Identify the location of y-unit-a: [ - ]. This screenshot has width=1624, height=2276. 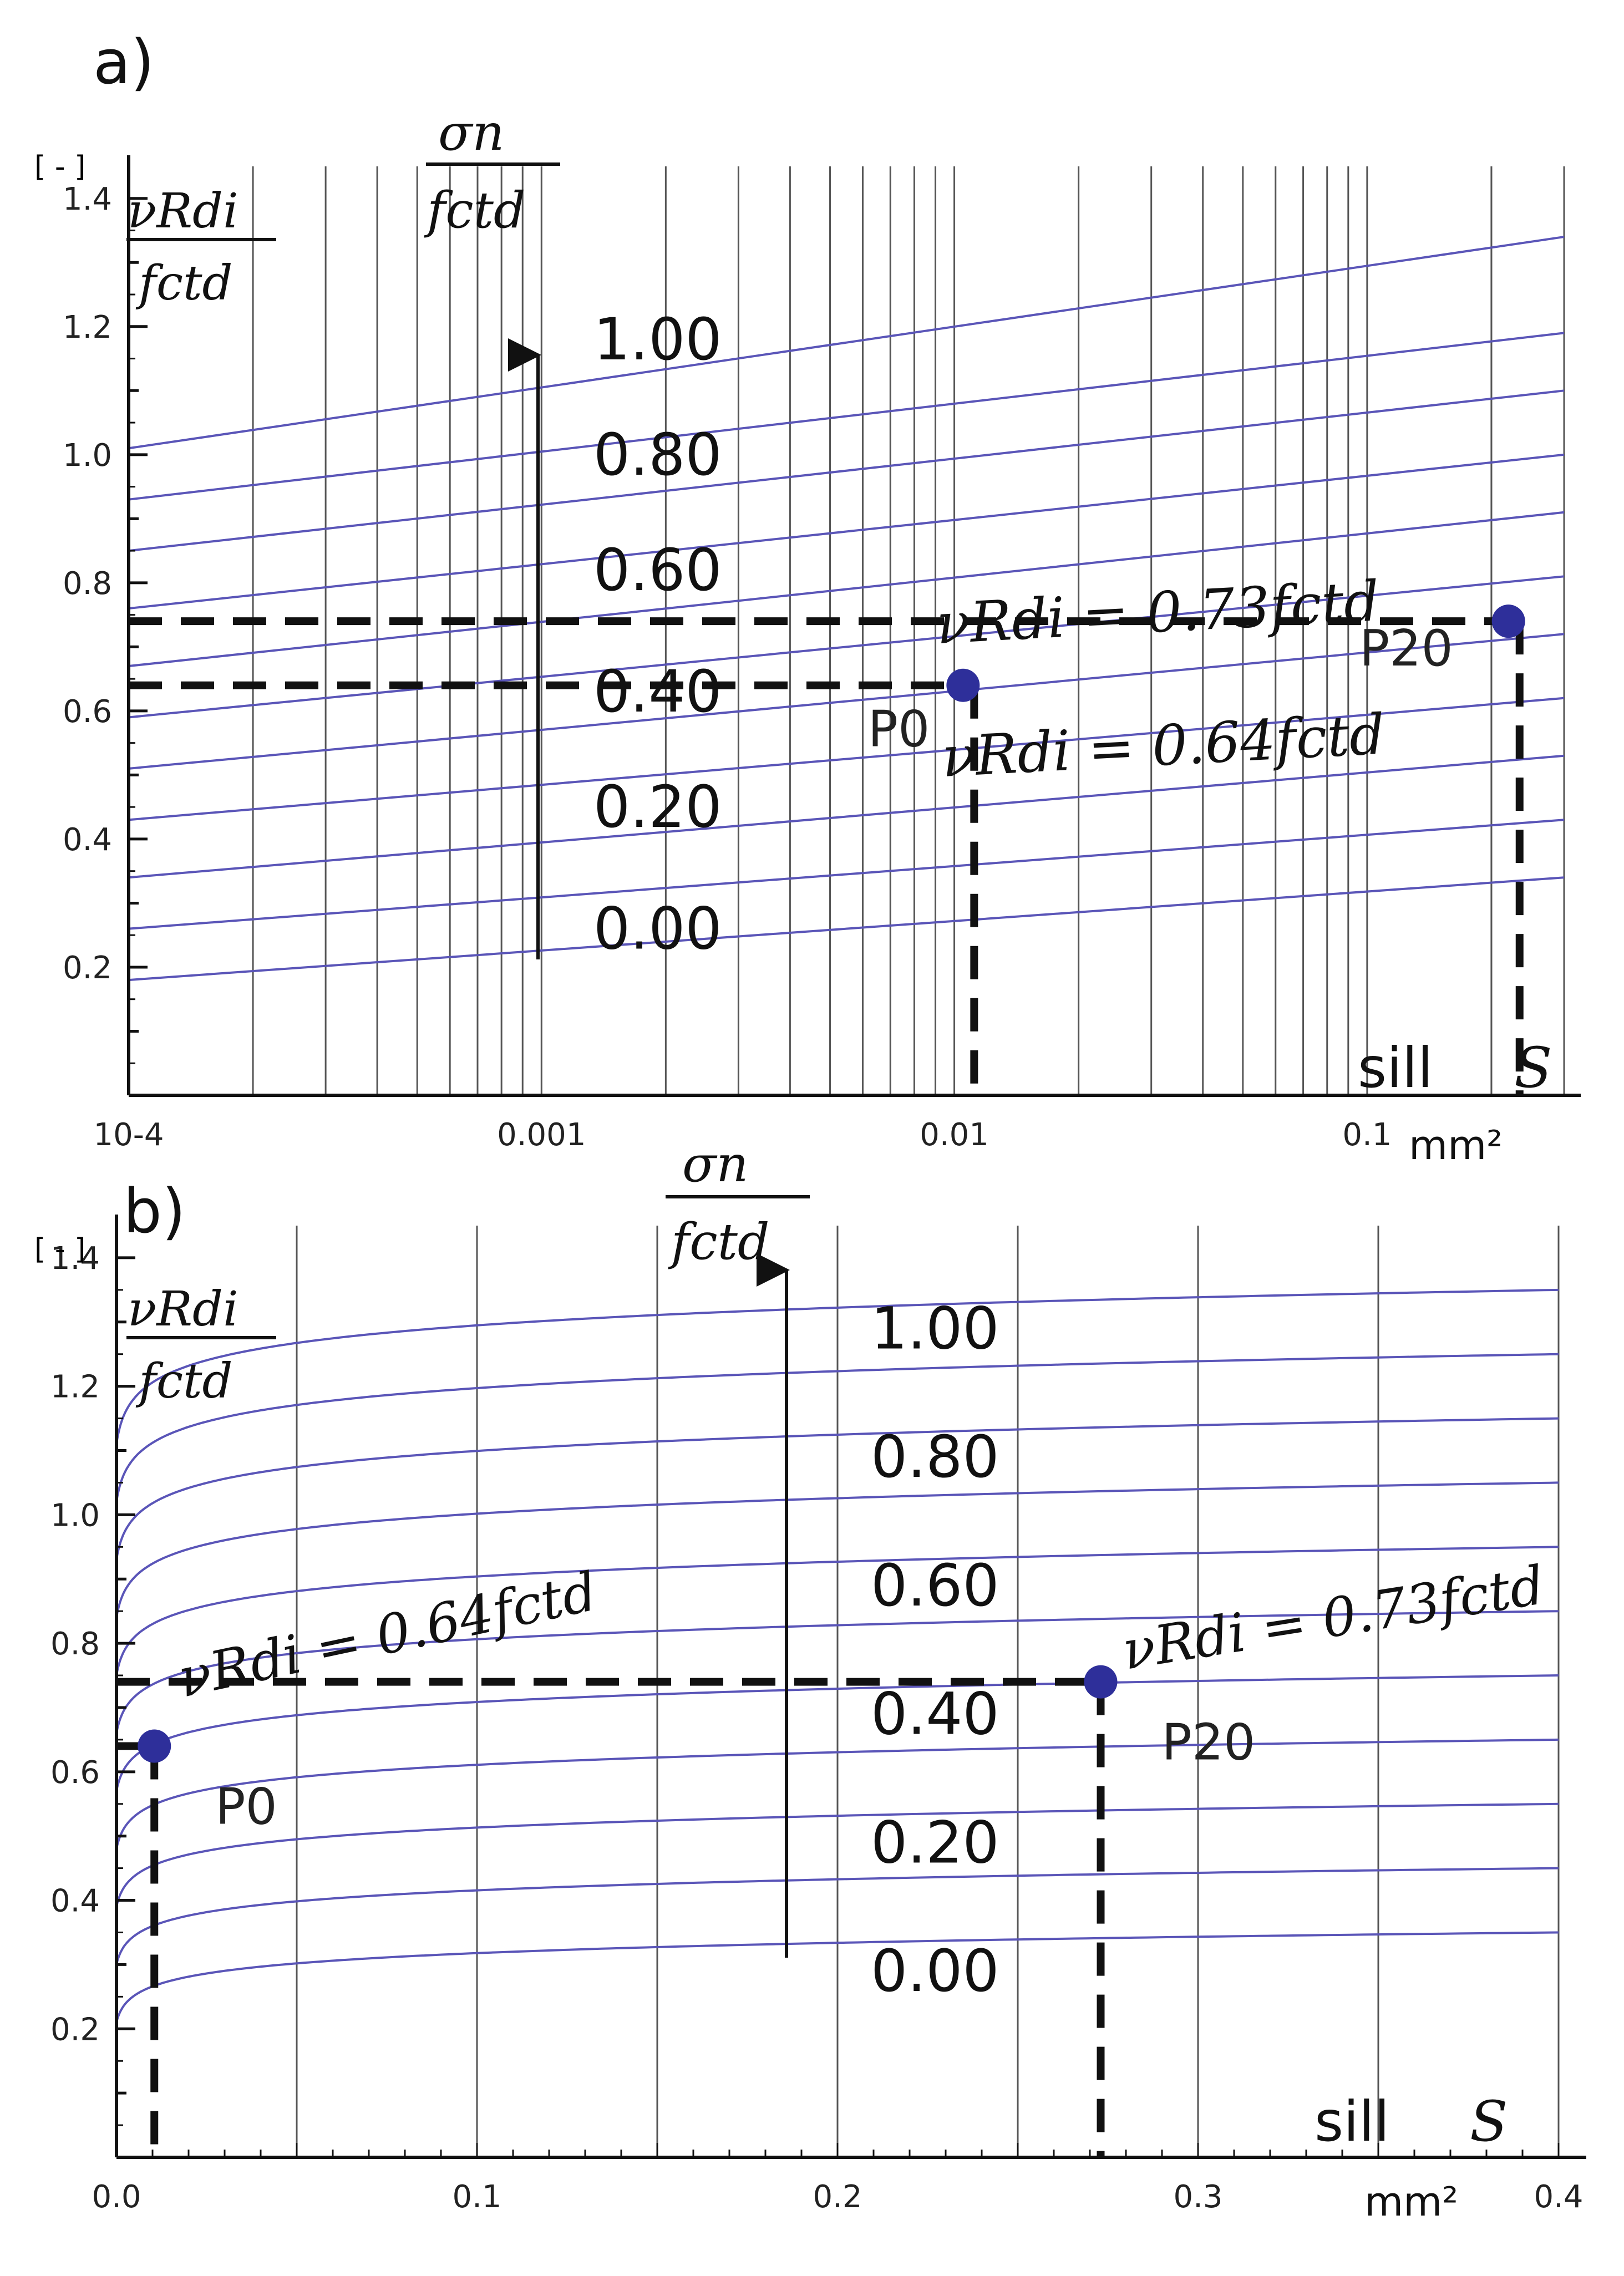
(59, 167).